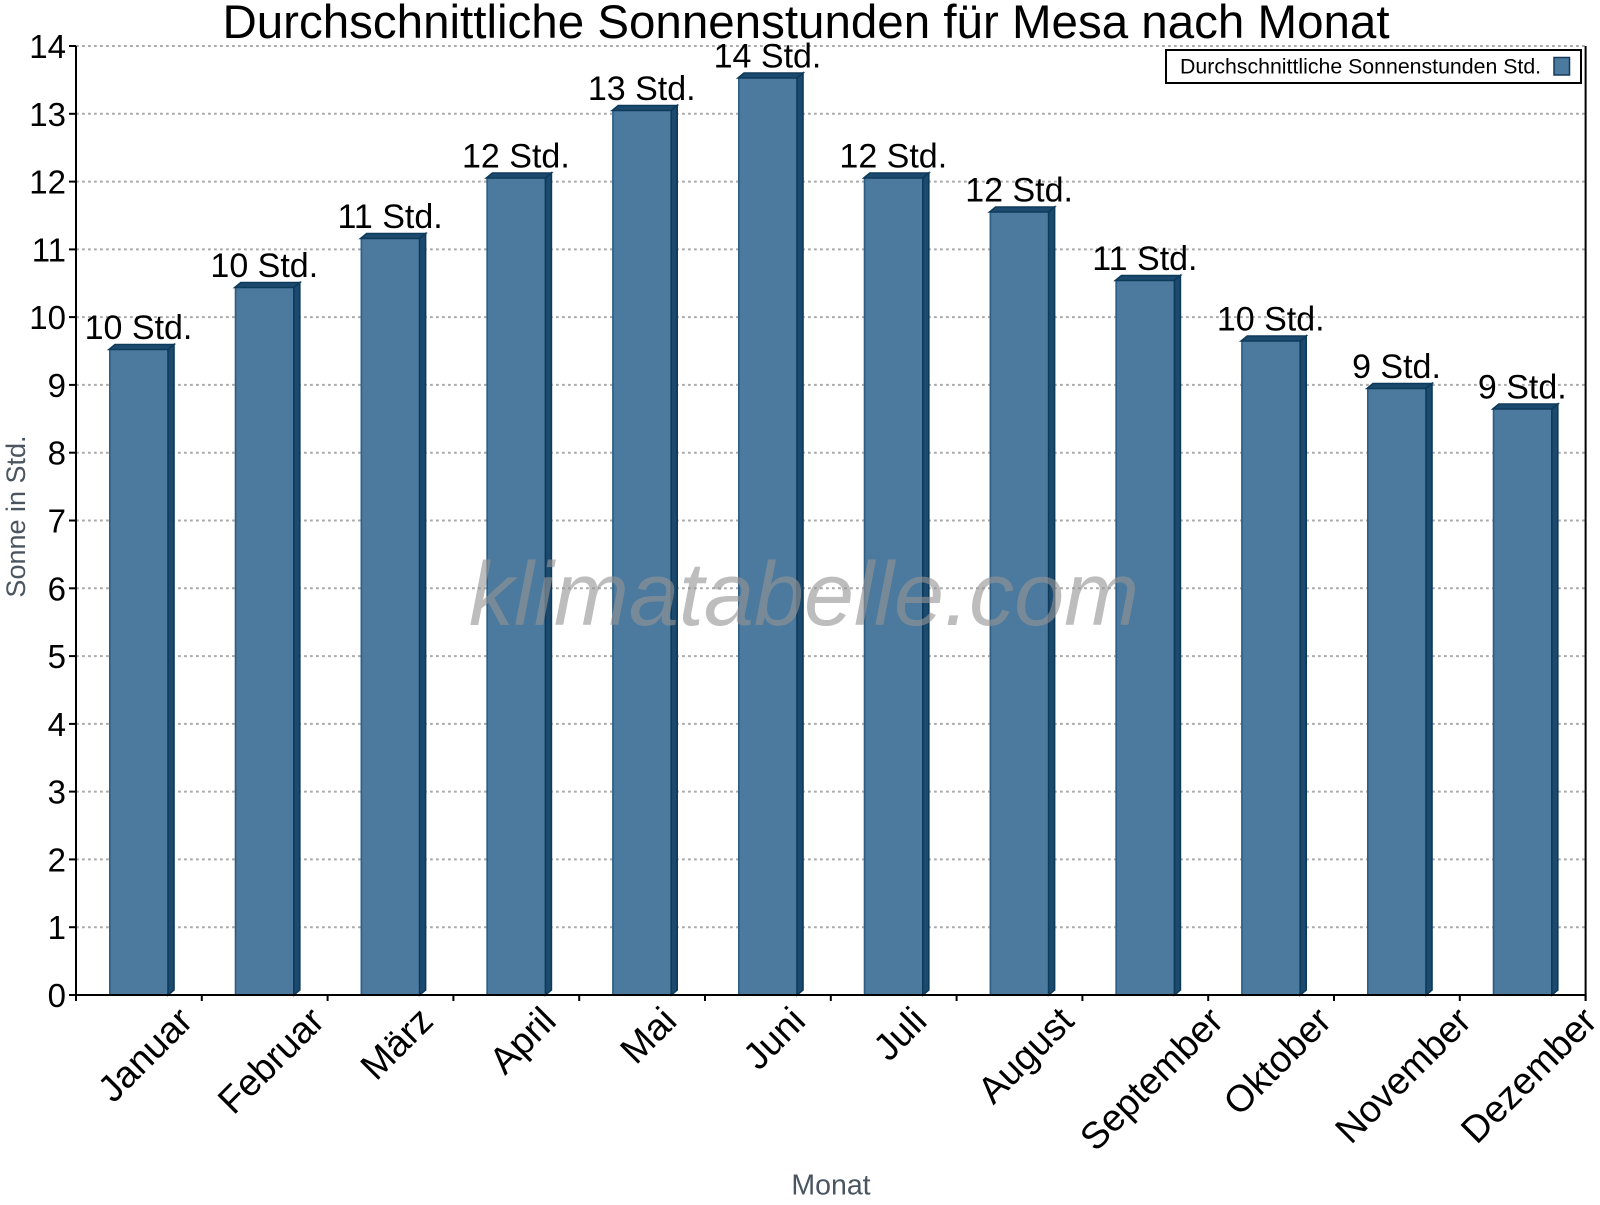 This screenshot has height=1205, width=1600. What do you see at coordinates (804, 595) in the screenshot?
I see `svg-text: klimatabelle.com` at bounding box center [804, 595].